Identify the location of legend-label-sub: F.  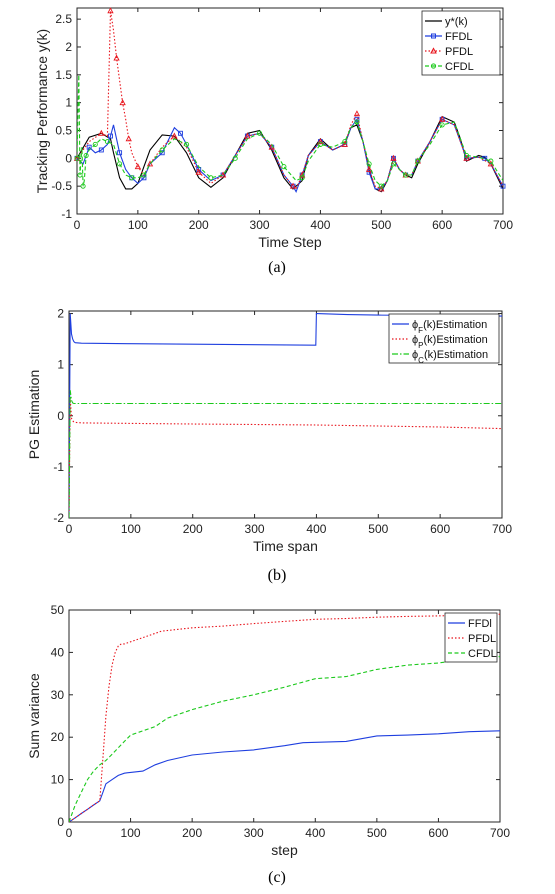
(420, 330).